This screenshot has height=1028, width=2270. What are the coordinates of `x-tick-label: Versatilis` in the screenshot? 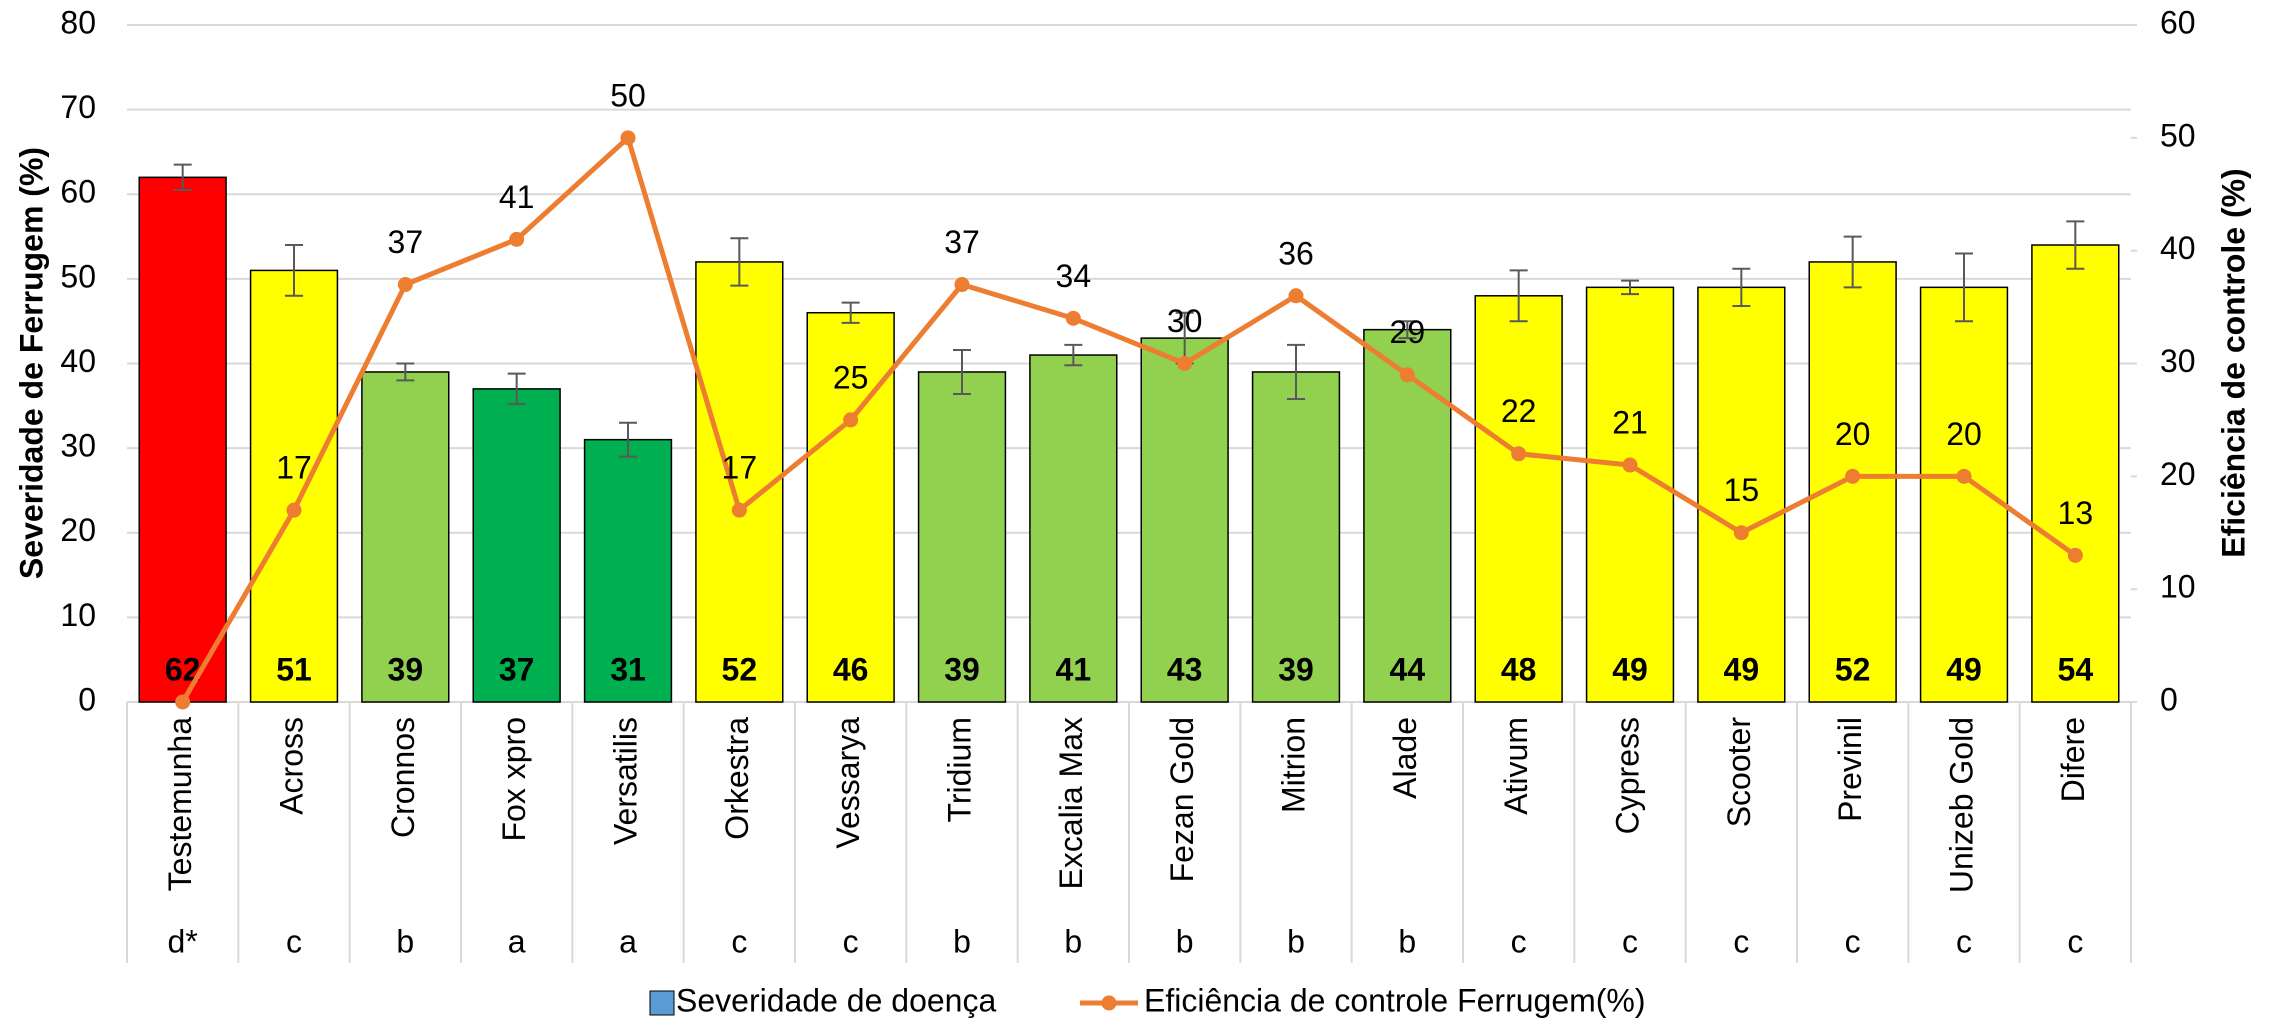 It's located at (625, 781).